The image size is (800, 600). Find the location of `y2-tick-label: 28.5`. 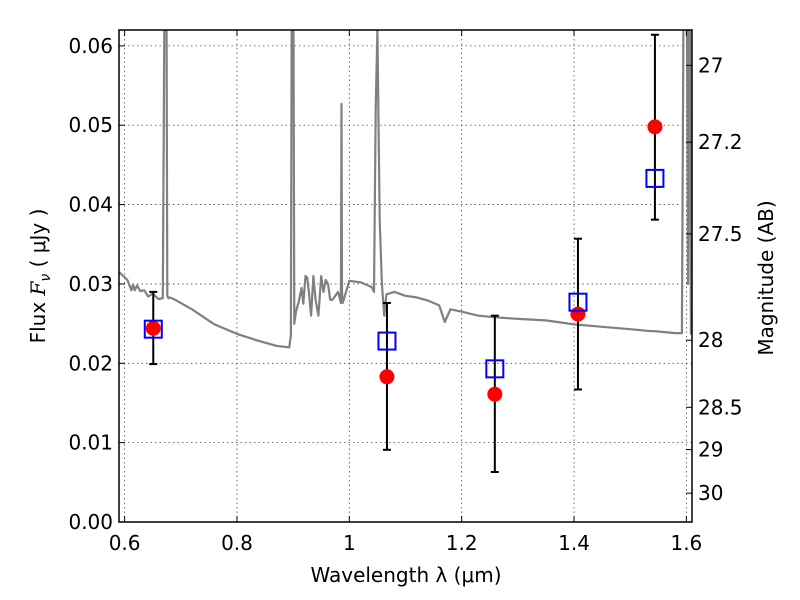

y2-tick-label: 28.5 is located at coordinates (720, 407).